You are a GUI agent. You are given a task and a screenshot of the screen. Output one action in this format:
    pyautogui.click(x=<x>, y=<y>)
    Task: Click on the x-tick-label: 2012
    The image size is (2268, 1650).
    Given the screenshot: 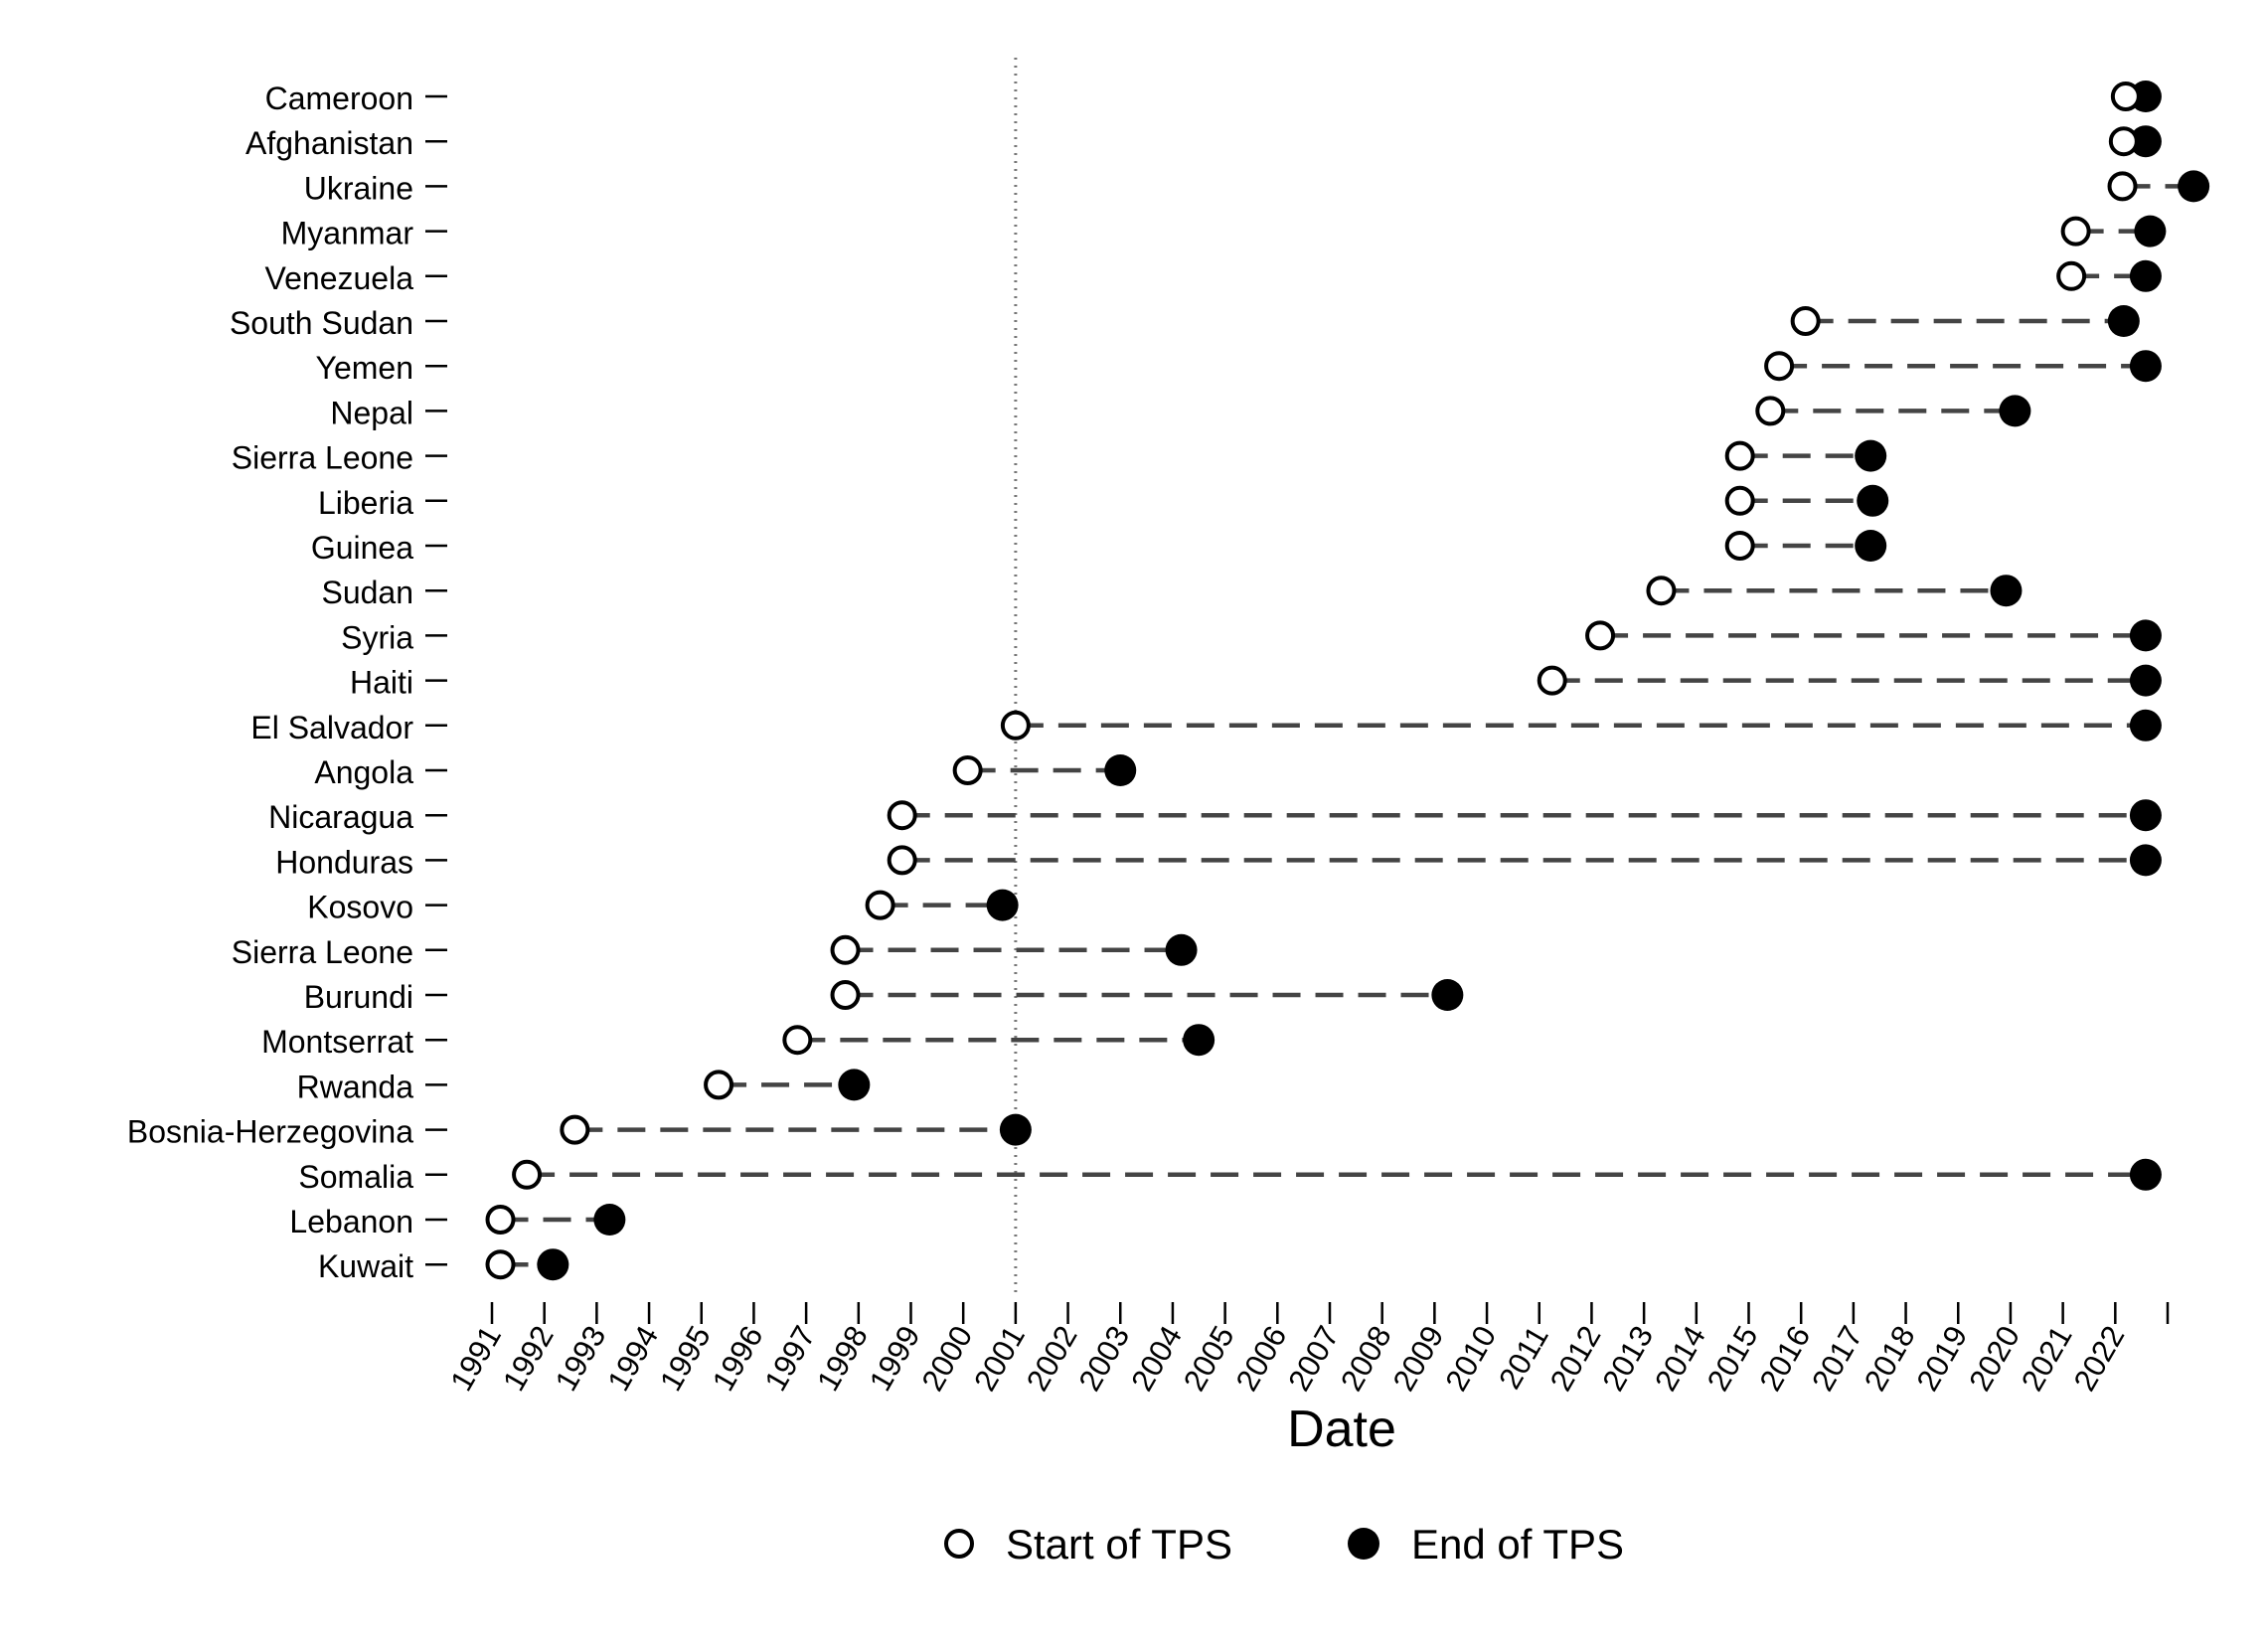 What is the action you would take?
    pyautogui.click(x=1575, y=1358)
    